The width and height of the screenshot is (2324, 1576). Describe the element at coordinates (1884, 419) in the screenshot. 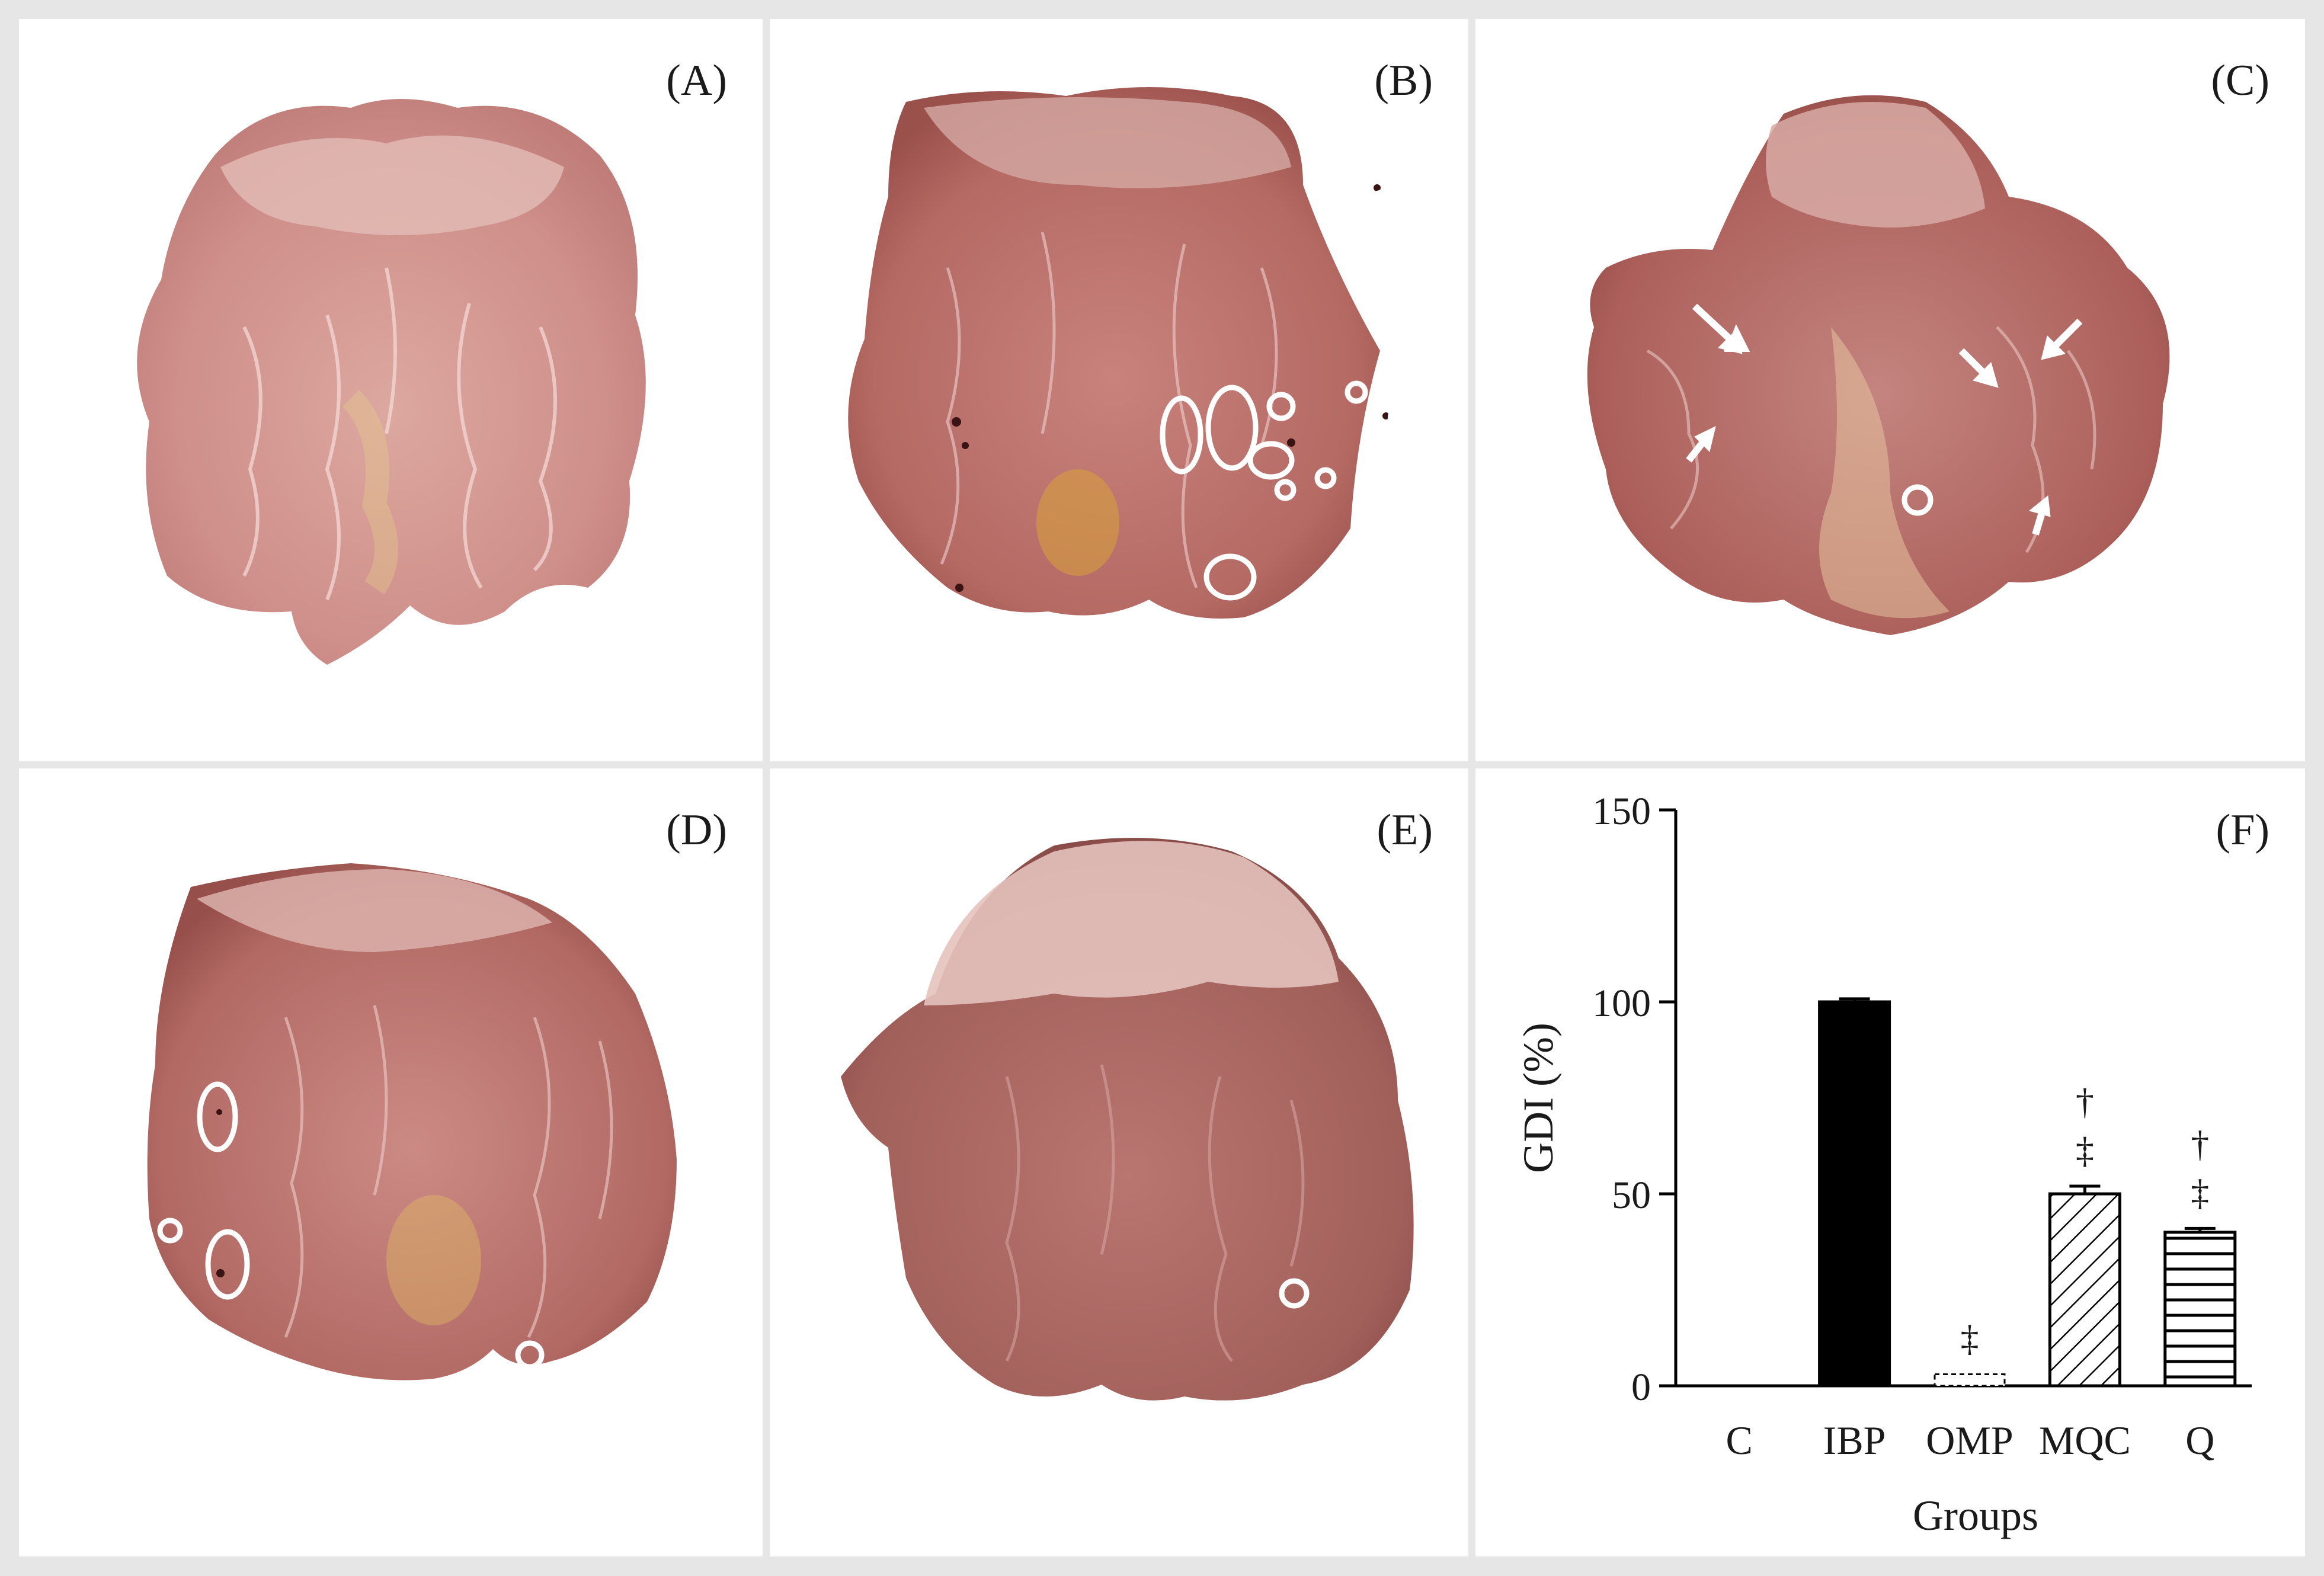

I see `arrow-markers` at that location.